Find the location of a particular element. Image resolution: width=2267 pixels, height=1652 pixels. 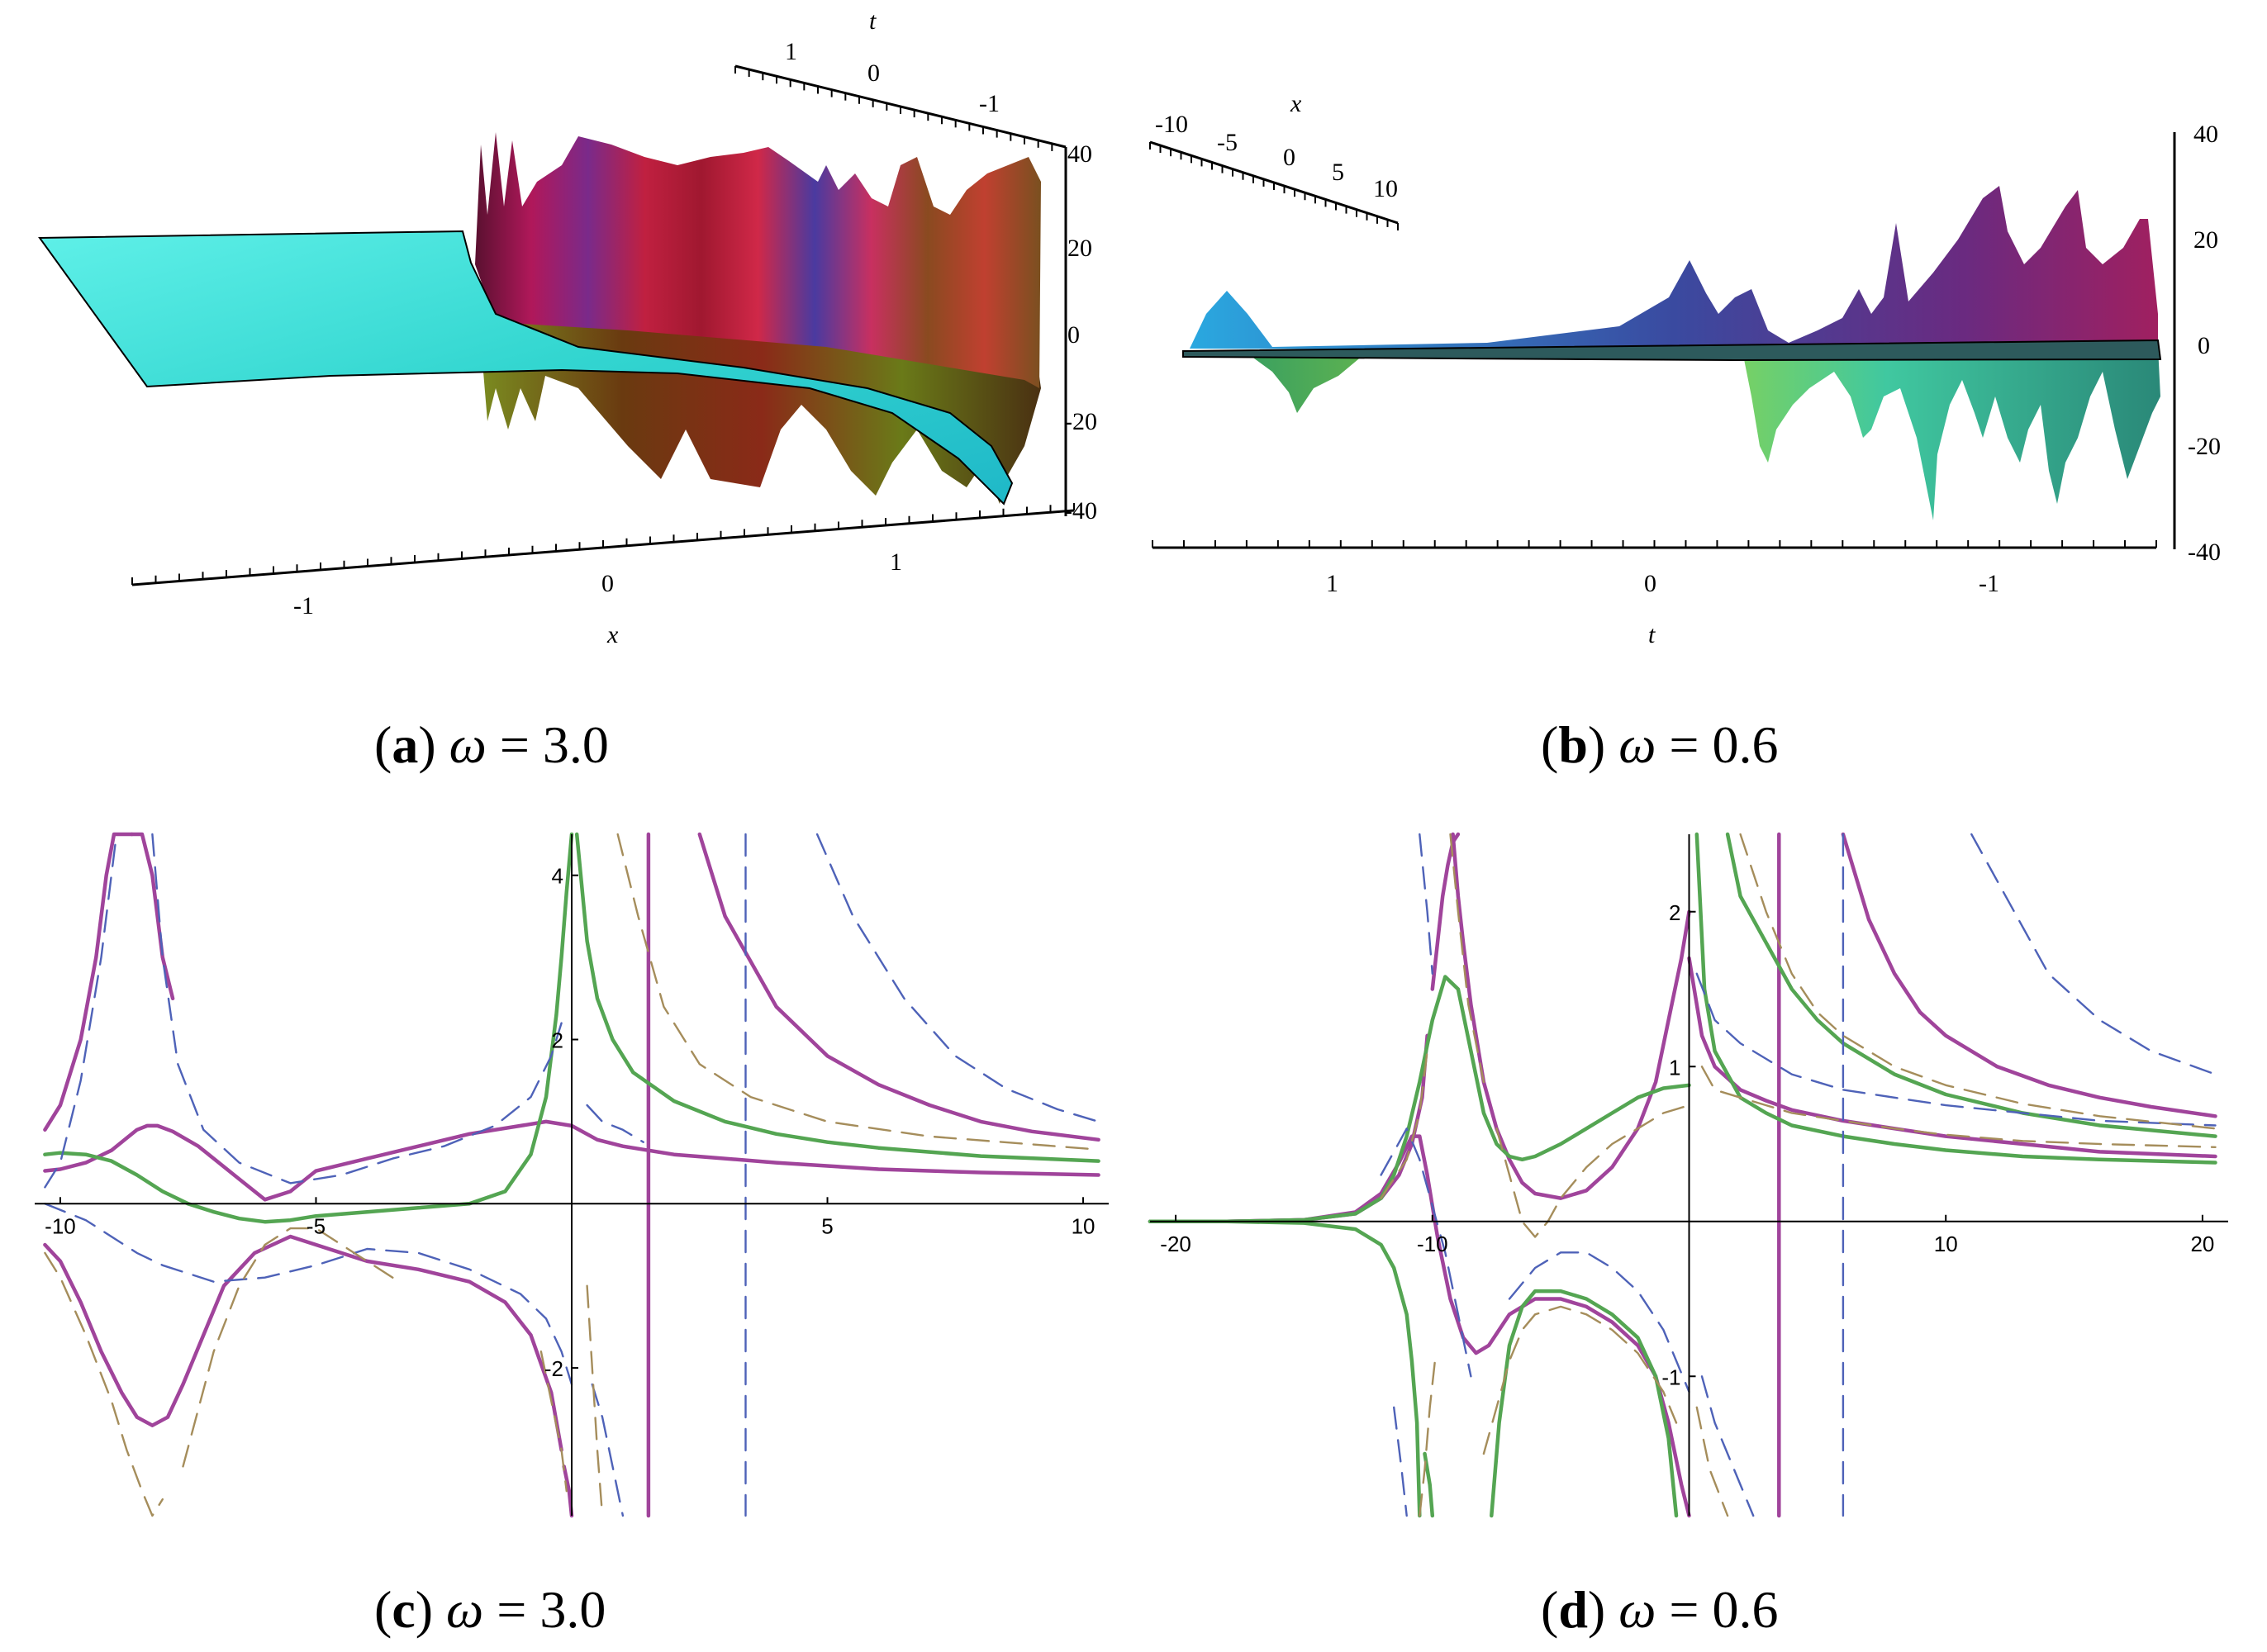

d-series-27-line is located at coordinates (1978, 981).